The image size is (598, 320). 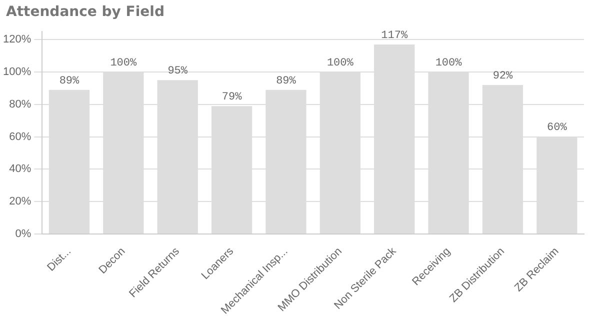 What do you see at coordinates (20, 104) in the screenshot?
I see `y-tick-label: 80%` at bounding box center [20, 104].